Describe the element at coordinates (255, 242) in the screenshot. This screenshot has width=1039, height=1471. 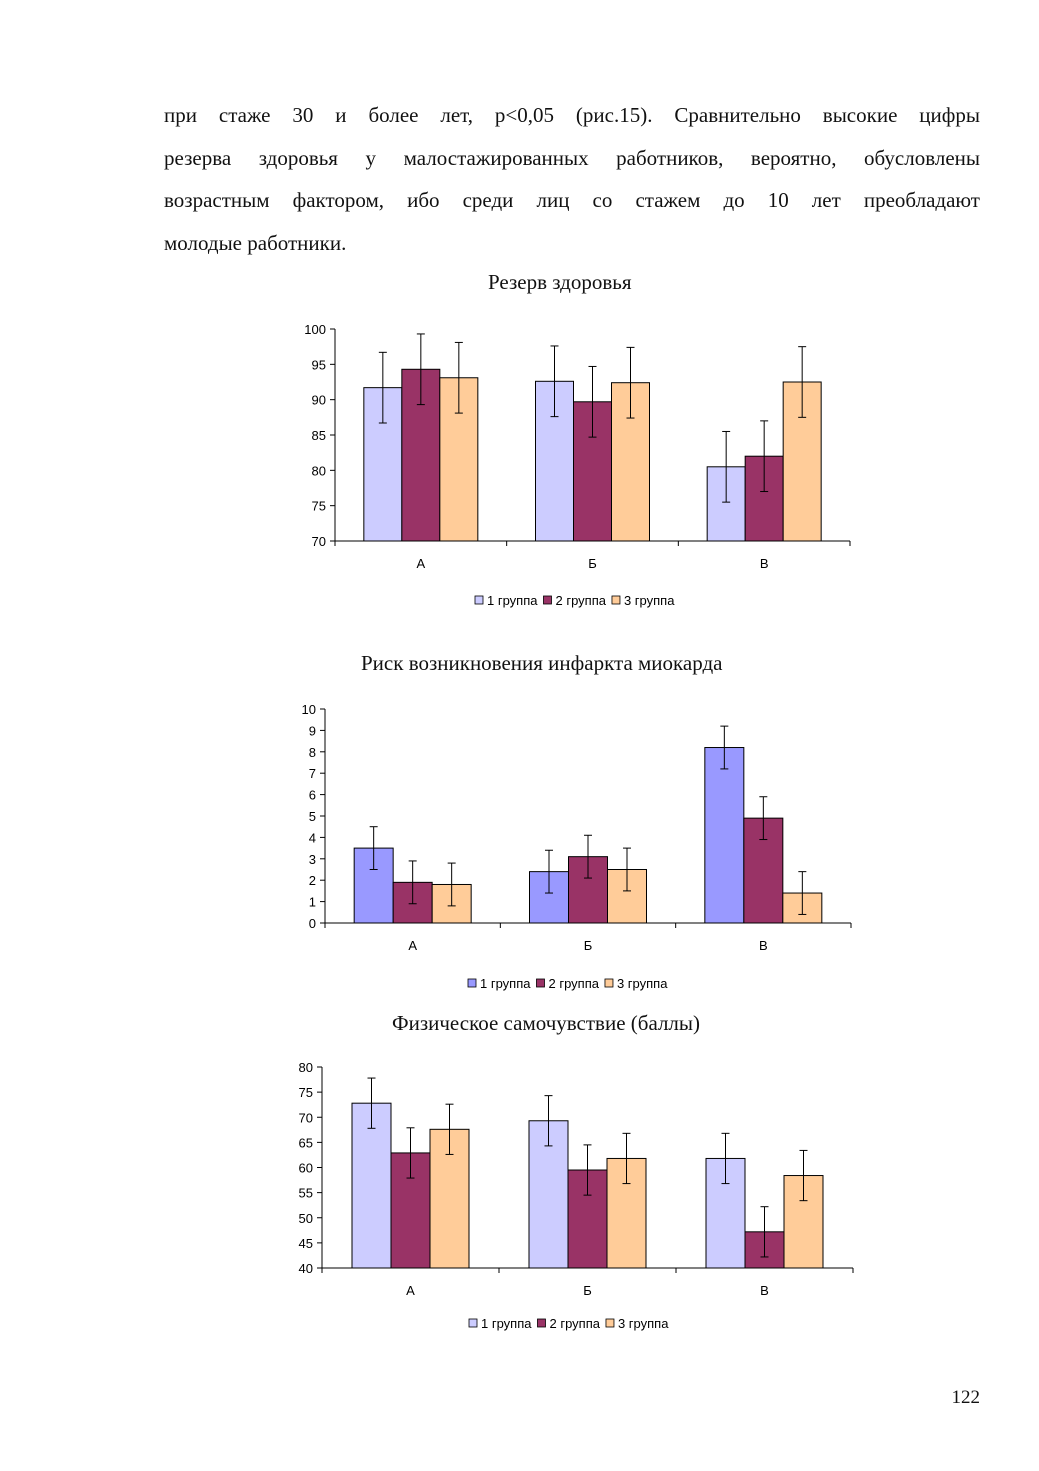
I see `text-line: молодые работники.` at that location.